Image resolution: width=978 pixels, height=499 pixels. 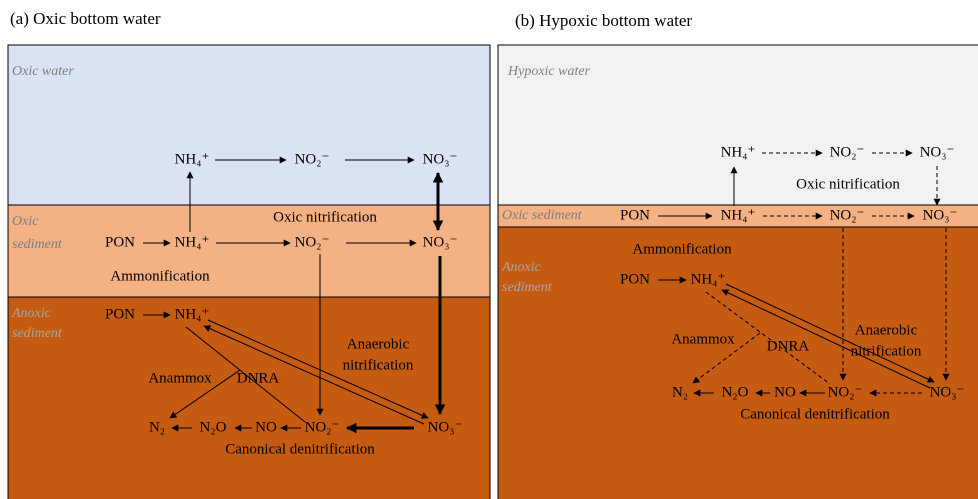 I want to click on arrows-b, so click(x=804, y=273).